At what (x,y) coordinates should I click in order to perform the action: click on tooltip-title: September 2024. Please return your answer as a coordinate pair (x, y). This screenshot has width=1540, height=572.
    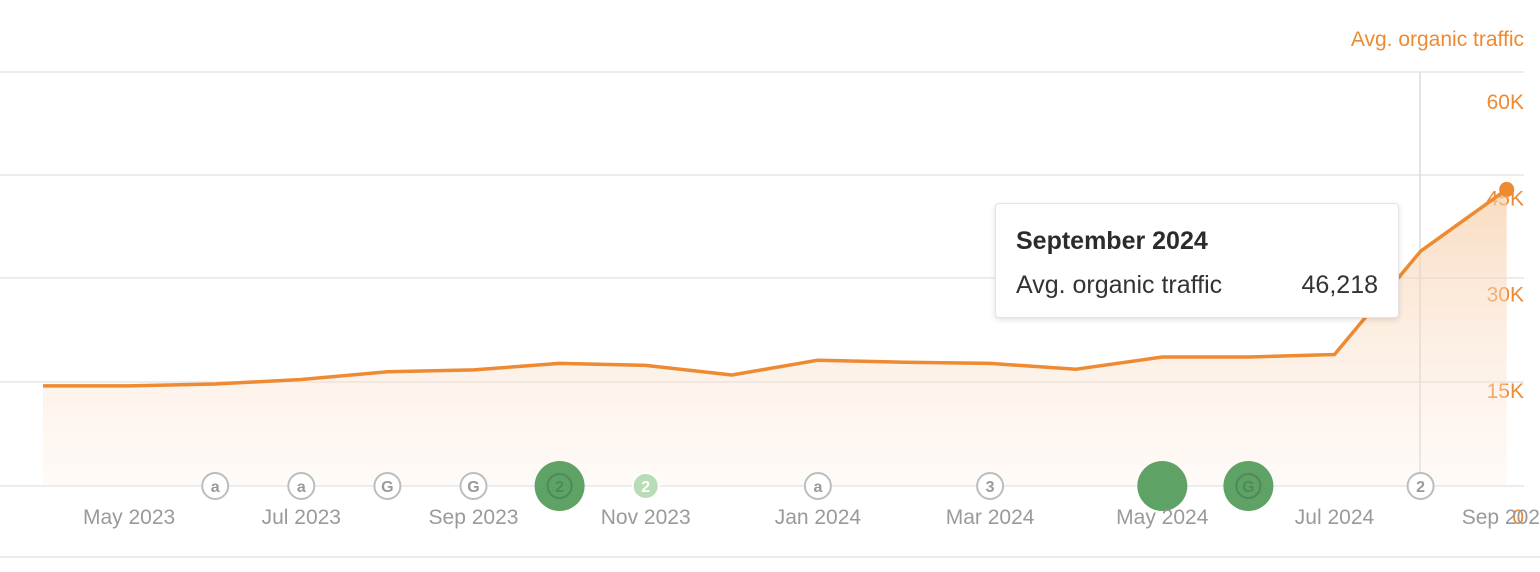
    Looking at the image, I should click on (1112, 241).